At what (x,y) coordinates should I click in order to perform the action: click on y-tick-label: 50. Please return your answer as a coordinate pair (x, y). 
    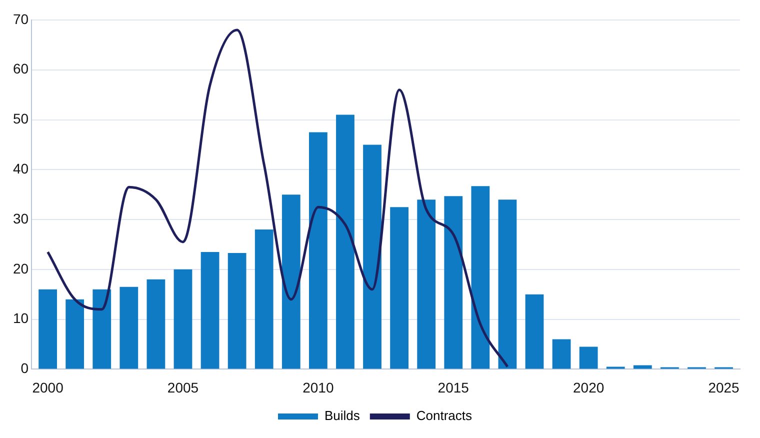
    Looking at the image, I should click on (20, 118).